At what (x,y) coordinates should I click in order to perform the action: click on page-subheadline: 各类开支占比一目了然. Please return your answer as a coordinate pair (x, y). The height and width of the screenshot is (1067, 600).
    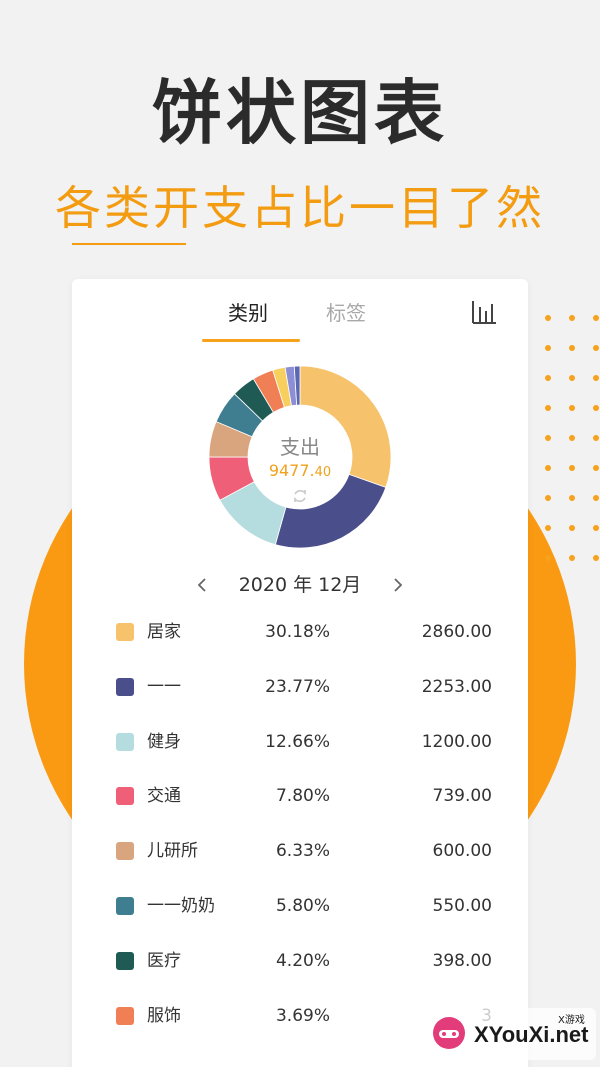
    Looking at the image, I should click on (300, 208).